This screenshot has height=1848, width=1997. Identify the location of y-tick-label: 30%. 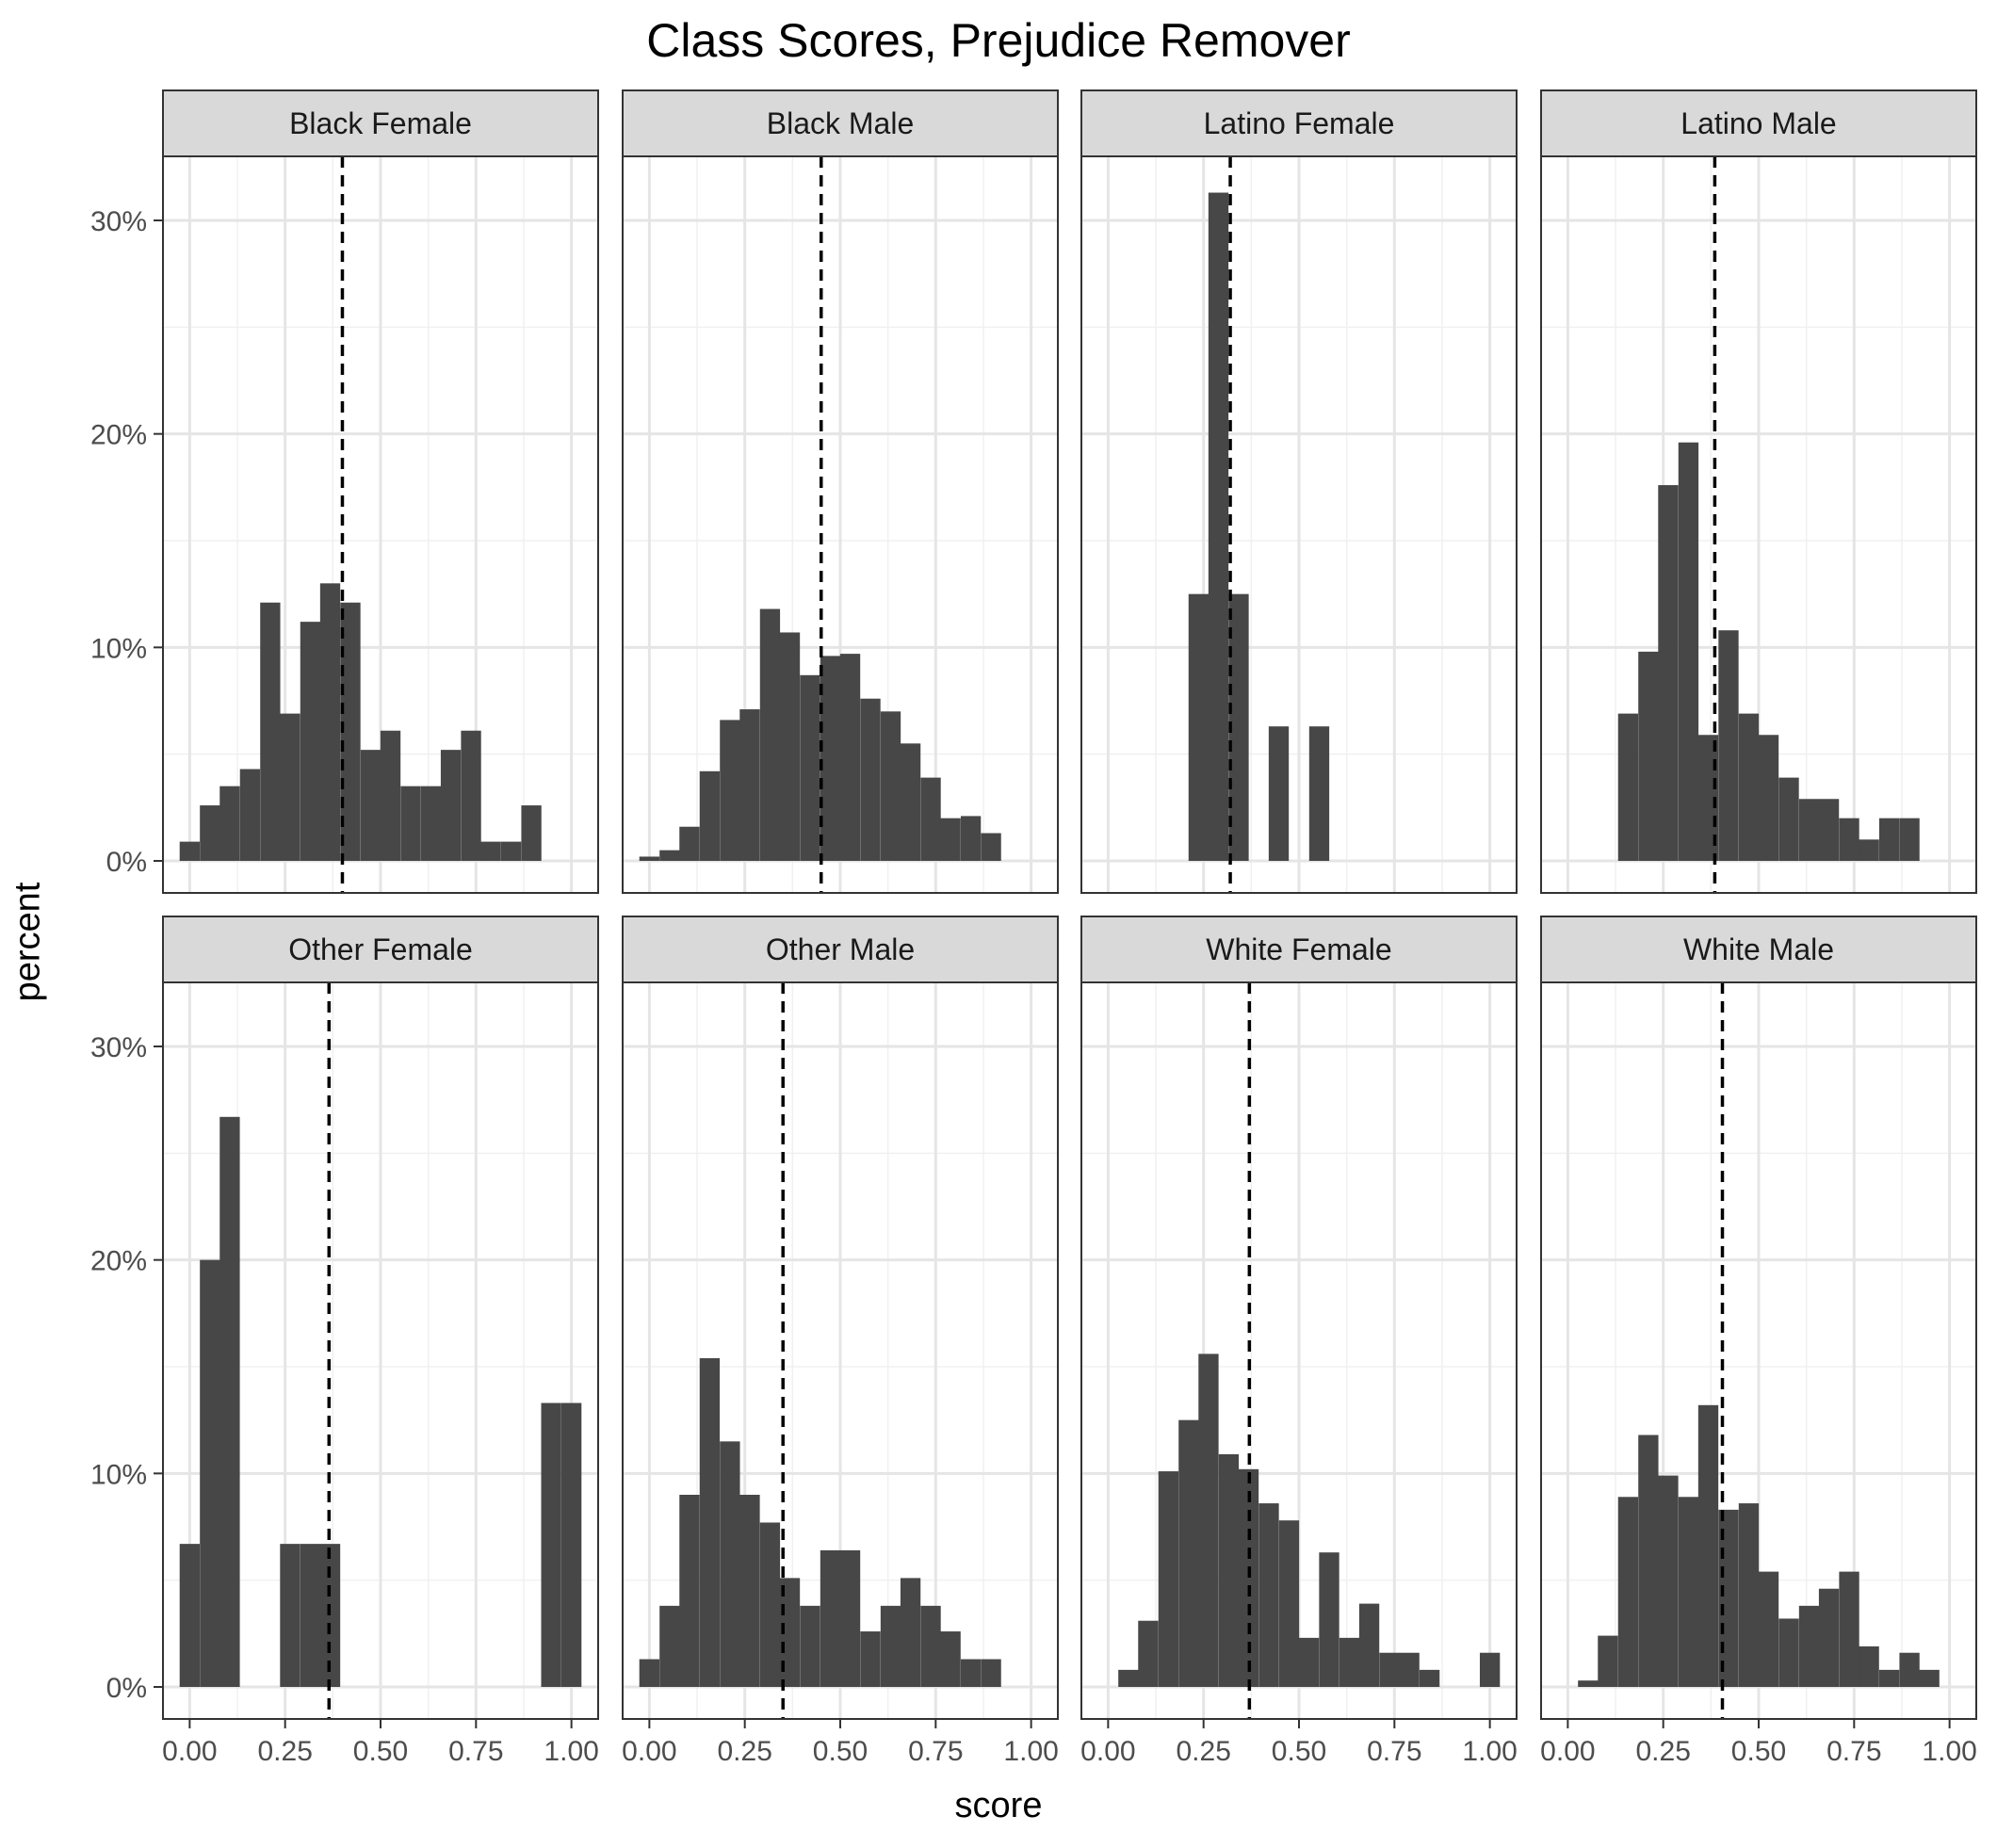
(119, 221).